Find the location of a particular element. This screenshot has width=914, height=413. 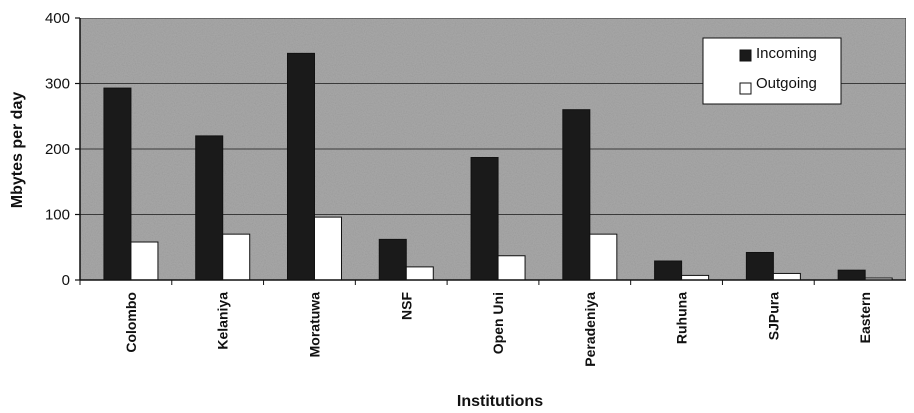

bar-incoming-nsf is located at coordinates (392, 259).